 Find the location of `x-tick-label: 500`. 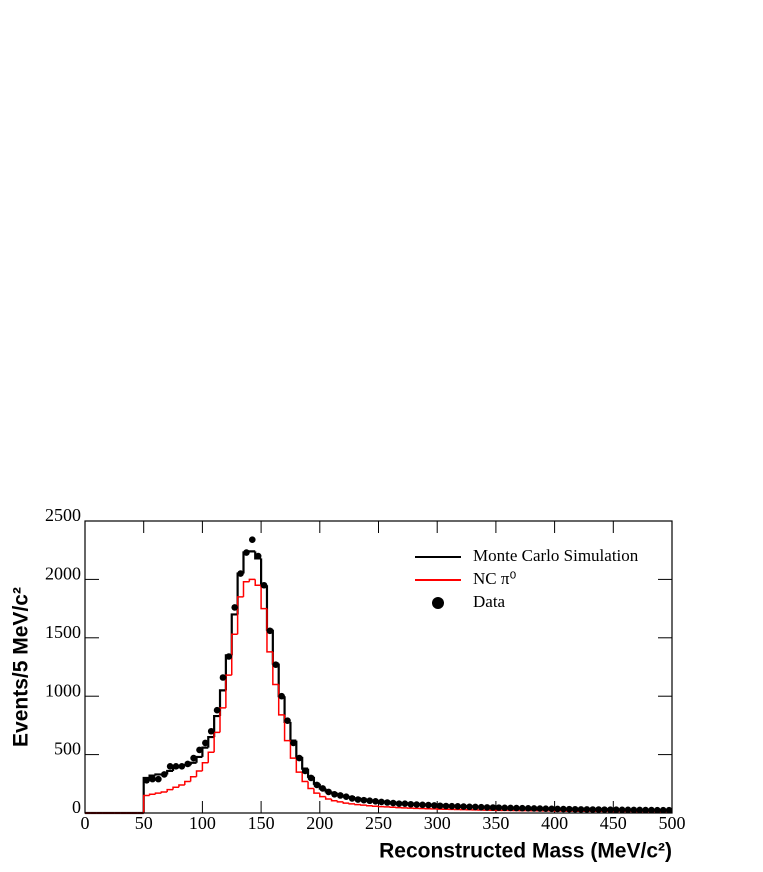

x-tick-label: 500 is located at coordinates (672, 823).